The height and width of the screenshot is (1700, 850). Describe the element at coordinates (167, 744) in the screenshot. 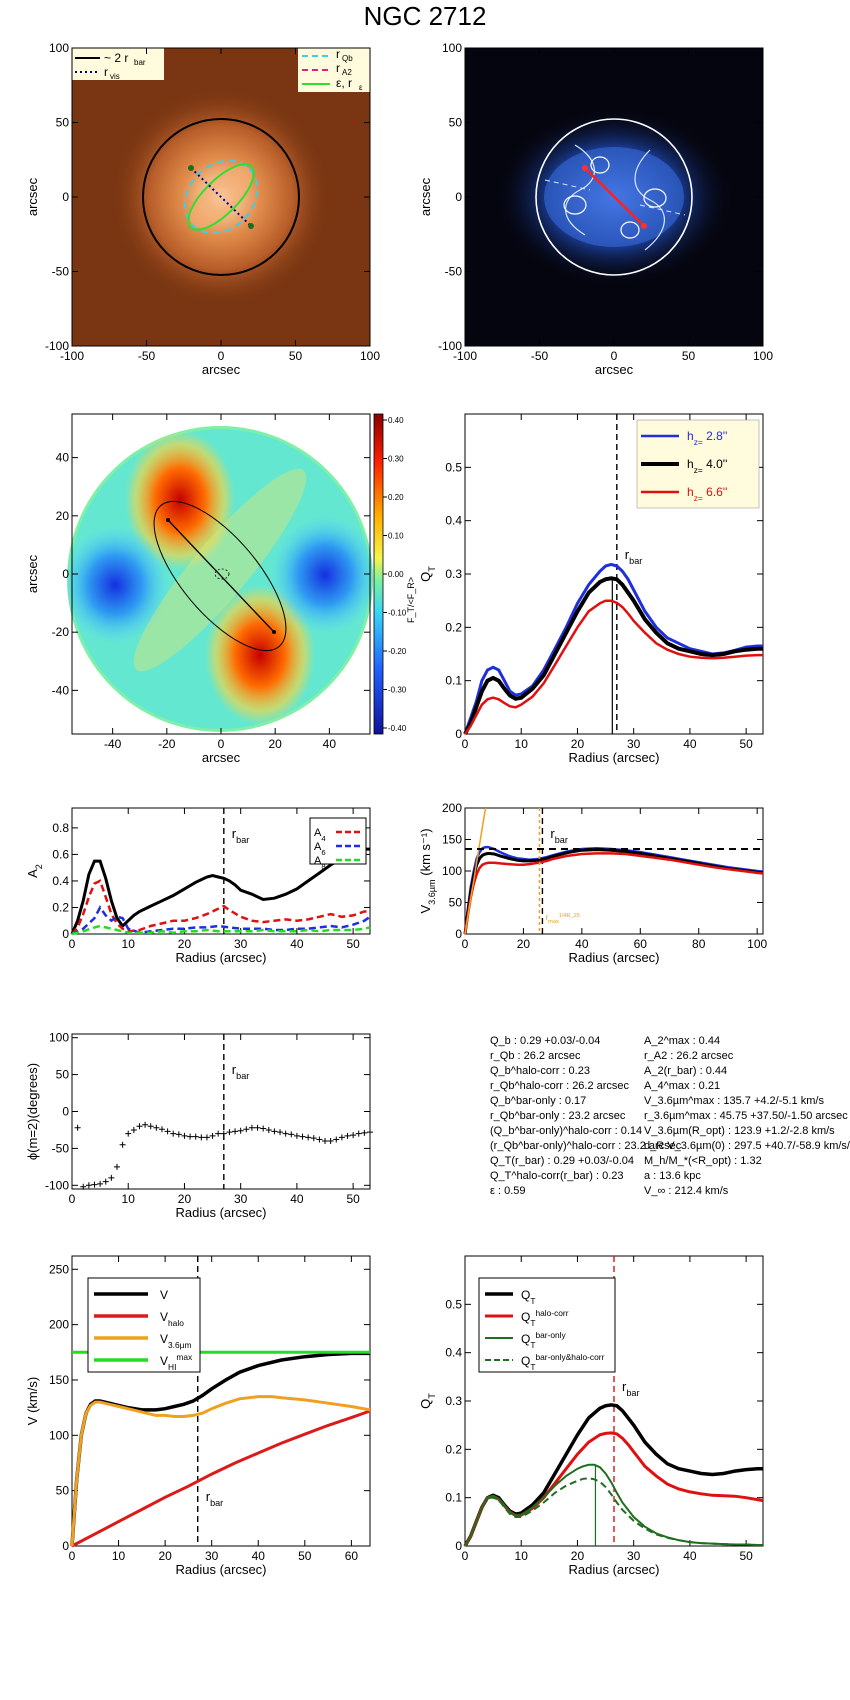

I see `x-tick-label: -20` at that location.